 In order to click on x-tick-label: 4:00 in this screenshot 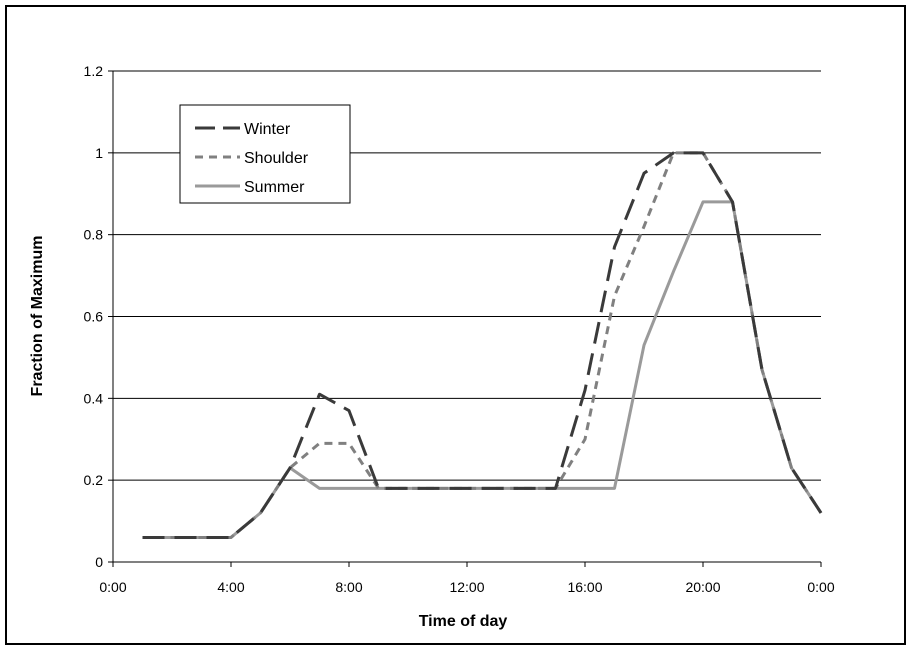, I will do `click(230, 587)`.